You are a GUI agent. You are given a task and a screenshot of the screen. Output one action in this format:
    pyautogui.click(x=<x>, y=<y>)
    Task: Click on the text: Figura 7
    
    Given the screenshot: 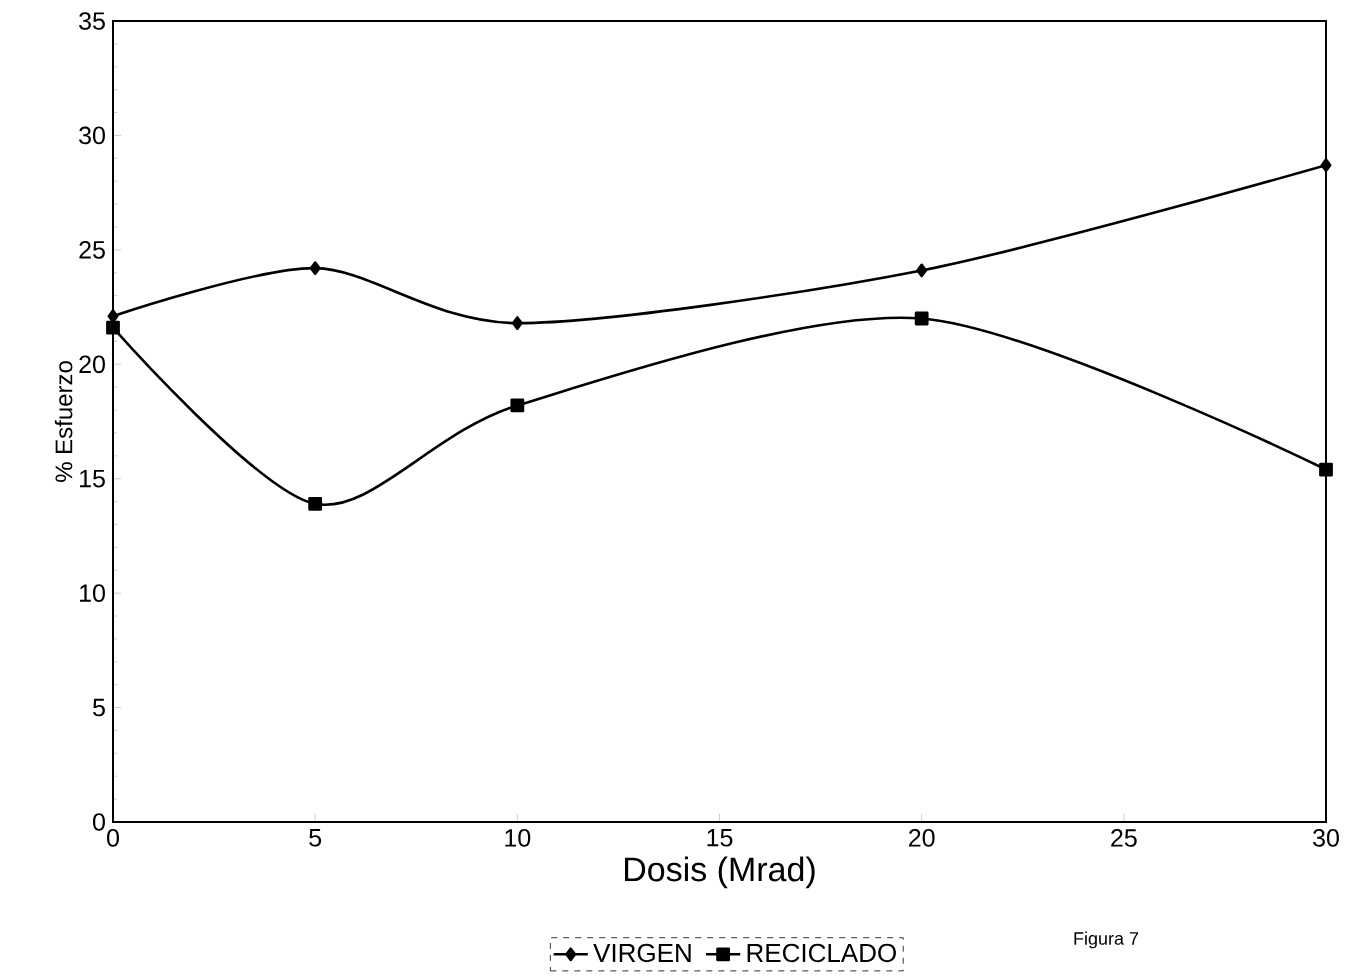 What is the action you would take?
    pyautogui.click(x=1106, y=940)
    